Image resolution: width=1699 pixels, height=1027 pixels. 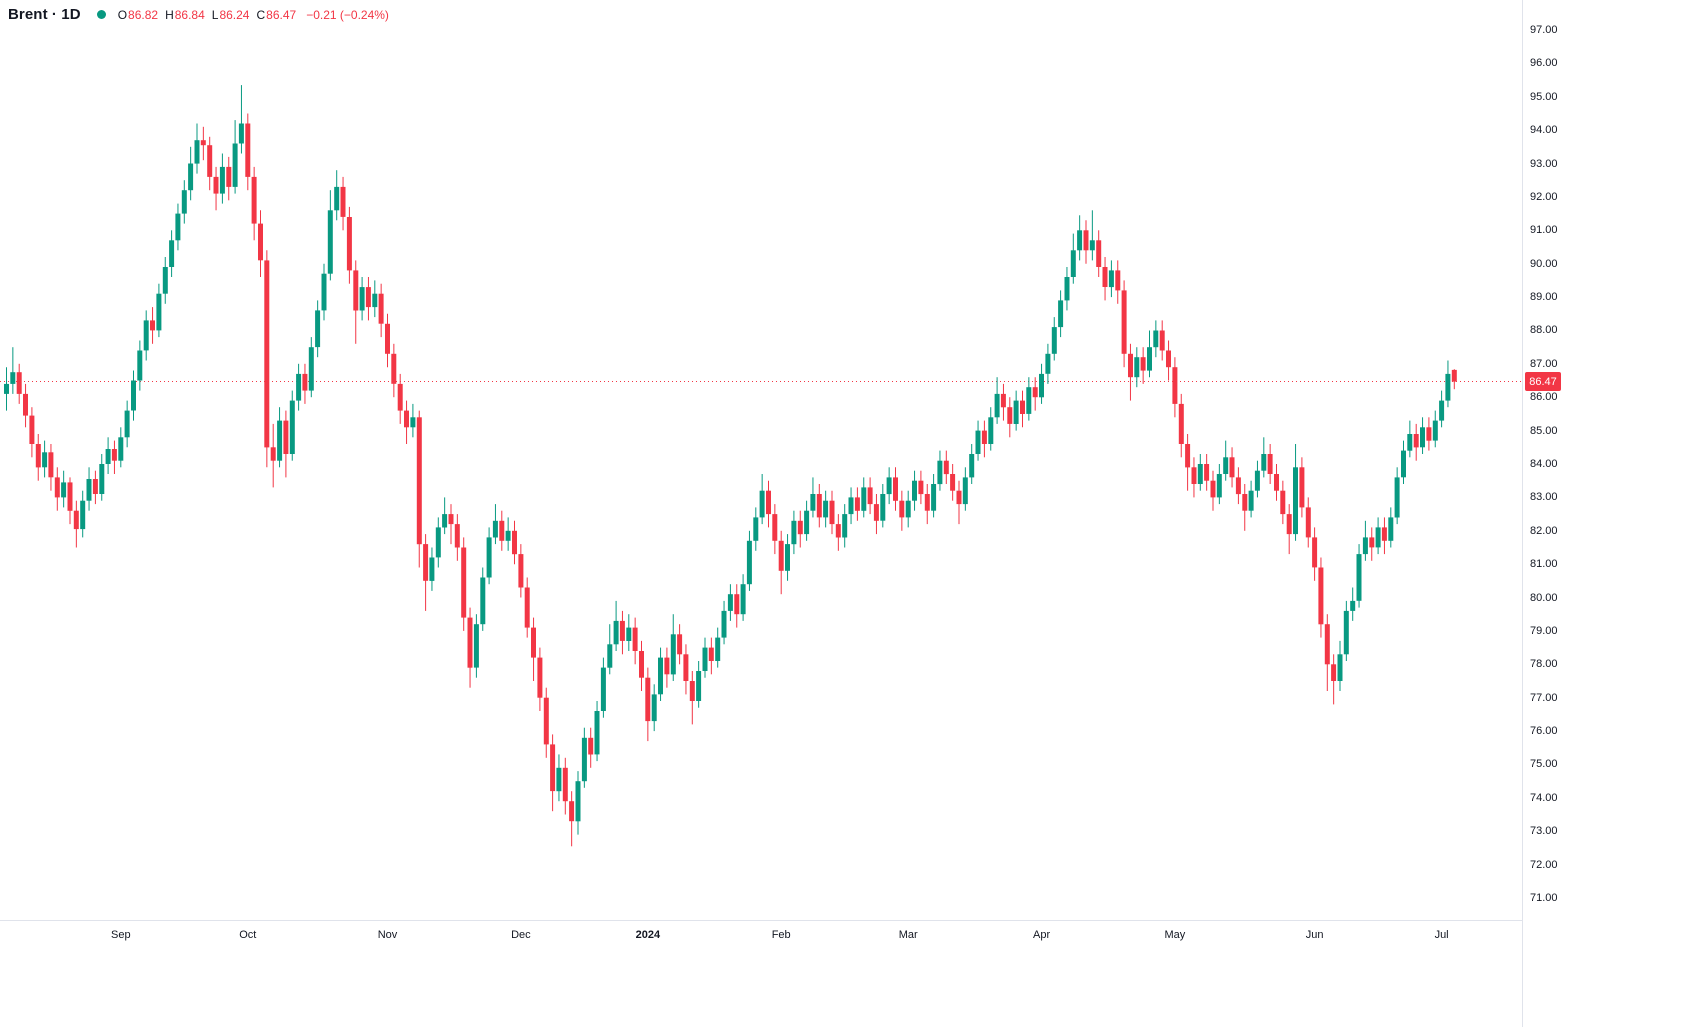 I want to click on price-tick-label: 93.00, so click(x=1544, y=163).